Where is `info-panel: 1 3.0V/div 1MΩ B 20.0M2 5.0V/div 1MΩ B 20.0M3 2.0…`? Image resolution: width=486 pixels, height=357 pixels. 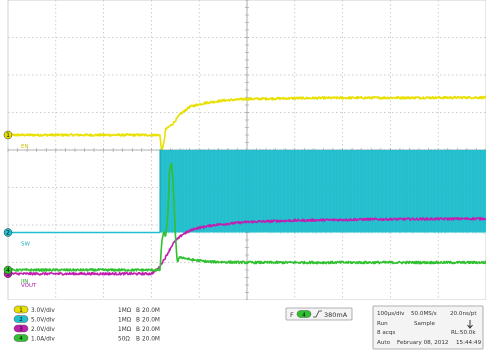 info-panel: 1 3.0V/div 1MΩ B 20.0M2 5.0V/div 1MΩ B 20.0M3 2.0… is located at coordinates (243, 326).